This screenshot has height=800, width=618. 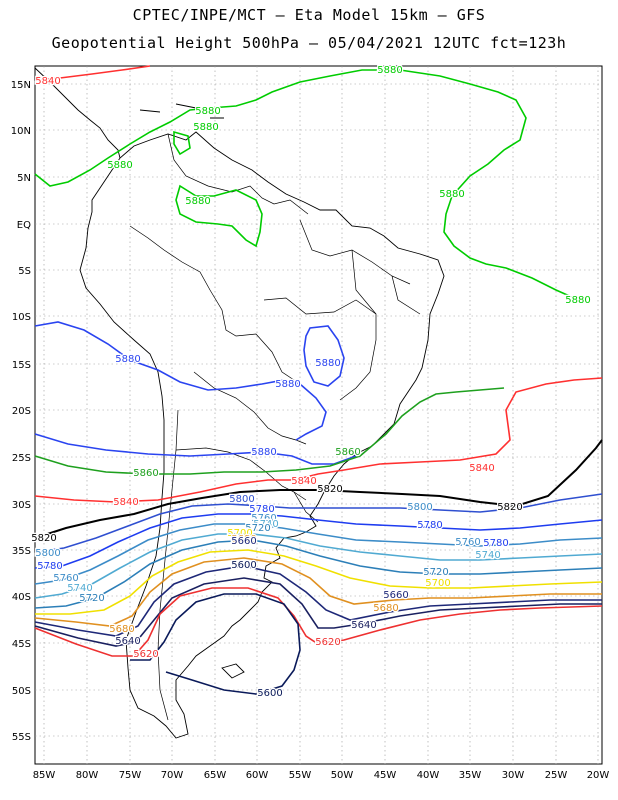 What do you see at coordinates (385, 775) in the screenshot?
I see `lon-tick-label: 45W` at bounding box center [385, 775].